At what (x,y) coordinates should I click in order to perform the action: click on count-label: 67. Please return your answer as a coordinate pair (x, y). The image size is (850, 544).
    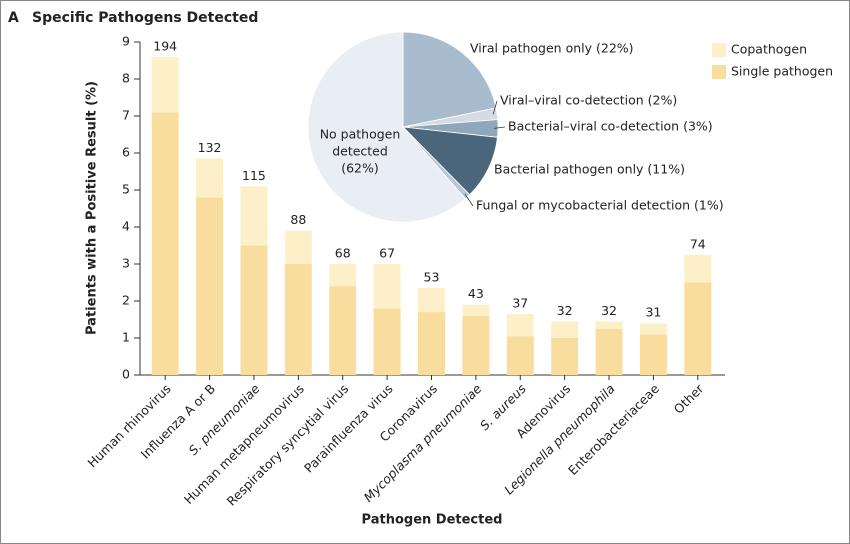
    Looking at the image, I should click on (387, 253).